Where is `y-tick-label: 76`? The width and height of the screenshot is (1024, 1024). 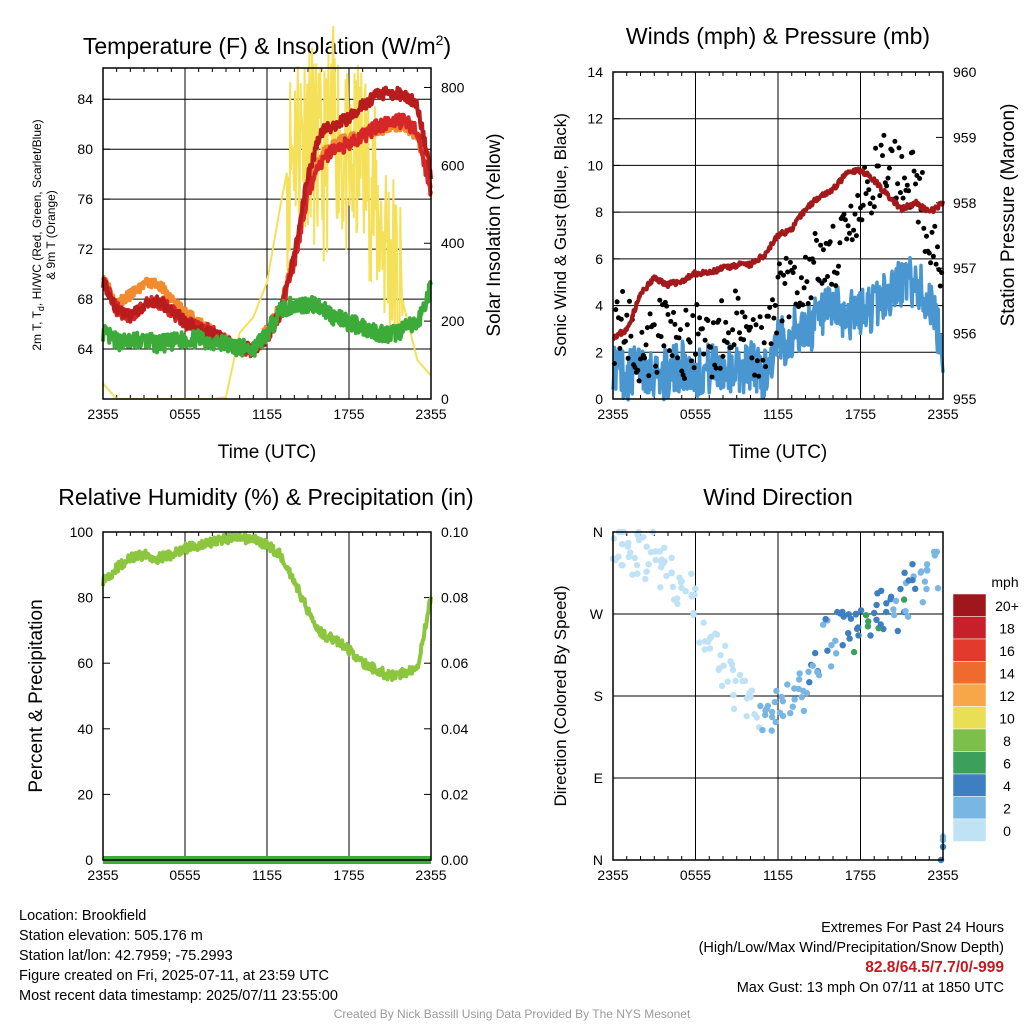
y-tick-label: 76 is located at coordinates (85, 199).